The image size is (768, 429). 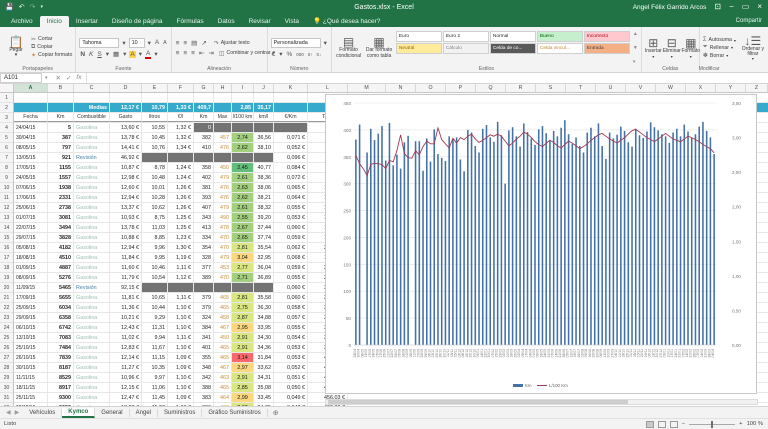 What do you see at coordinates (22, 21) in the screenshot?
I see `tab-archivo: Archivo` at bounding box center [22, 21].